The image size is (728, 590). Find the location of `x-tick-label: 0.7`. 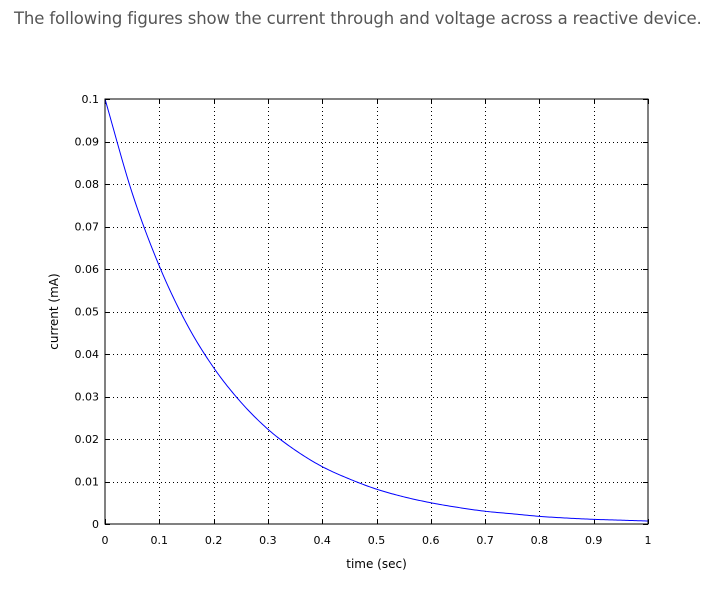

x-tick-label: 0.7 is located at coordinates (485, 540).